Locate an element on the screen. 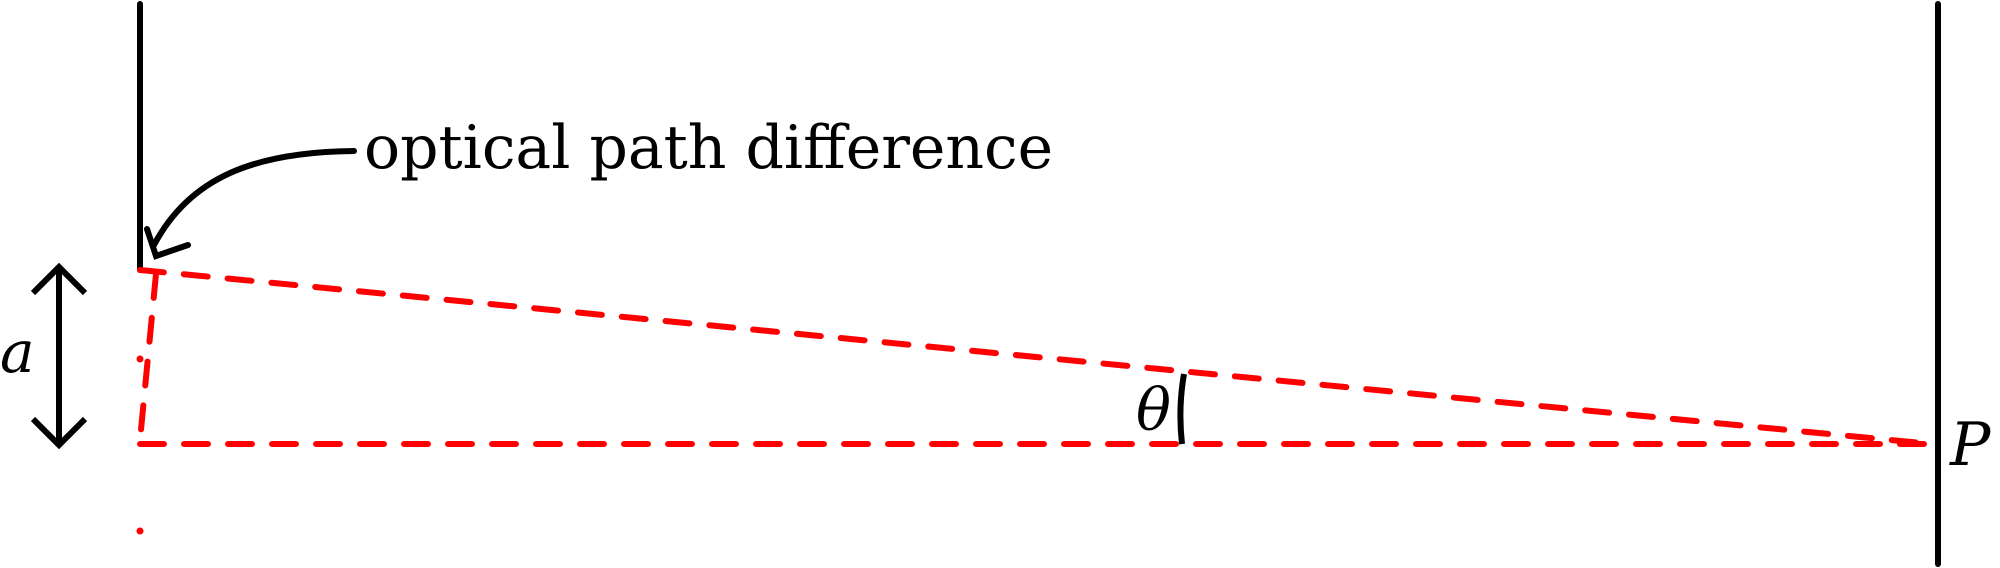  slit-dot-lower is located at coordinates (140, 531).